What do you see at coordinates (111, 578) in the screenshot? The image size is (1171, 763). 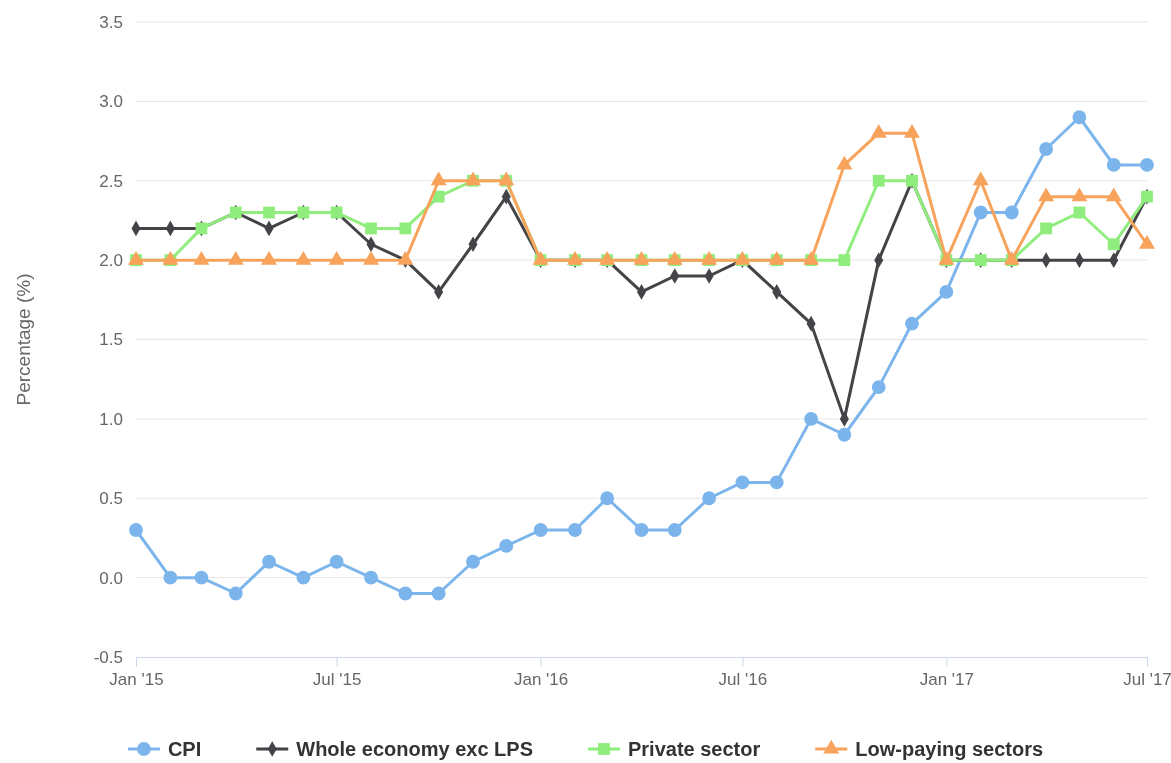 I see `y-tick-label: 0.0` at bounding box center [111, 578].